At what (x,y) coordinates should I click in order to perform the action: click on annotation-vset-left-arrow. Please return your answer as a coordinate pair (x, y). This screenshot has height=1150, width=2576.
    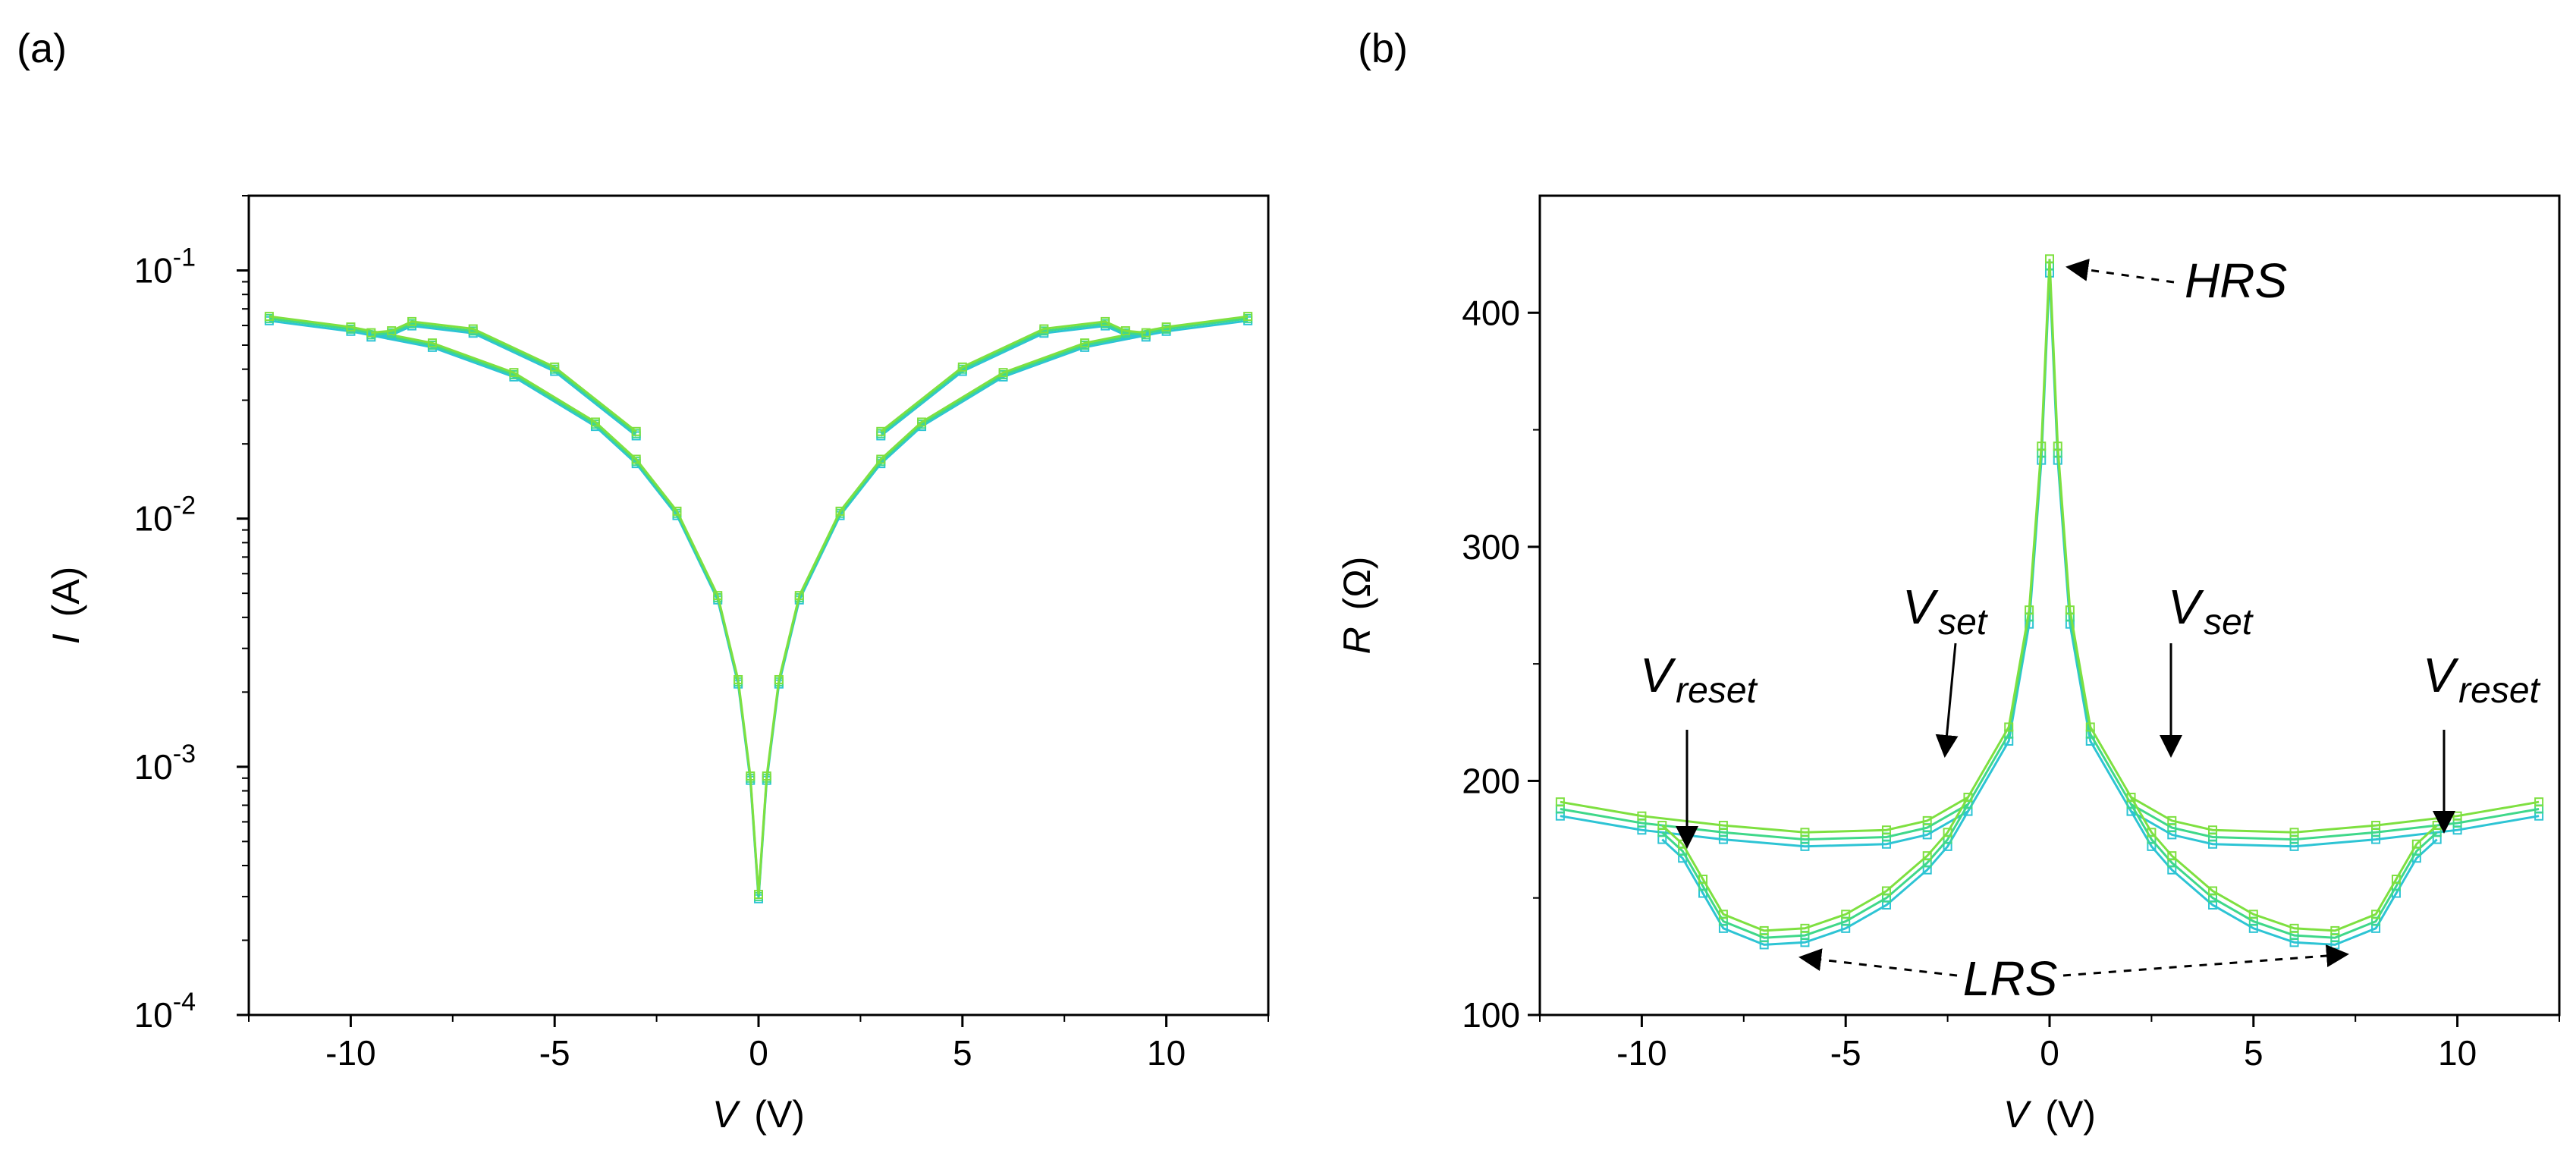
    Looking at the image, I should click on (1947, 700).